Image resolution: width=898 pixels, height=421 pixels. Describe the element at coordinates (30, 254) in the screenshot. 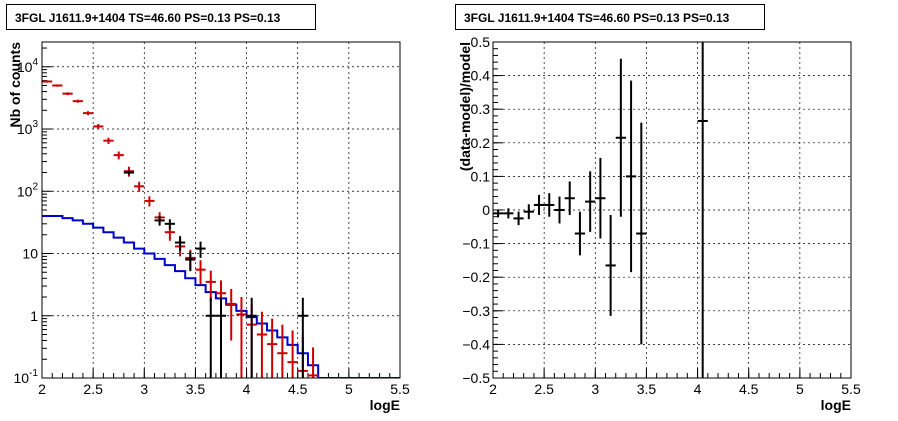

I see `y-tick-label: 10` at that location.